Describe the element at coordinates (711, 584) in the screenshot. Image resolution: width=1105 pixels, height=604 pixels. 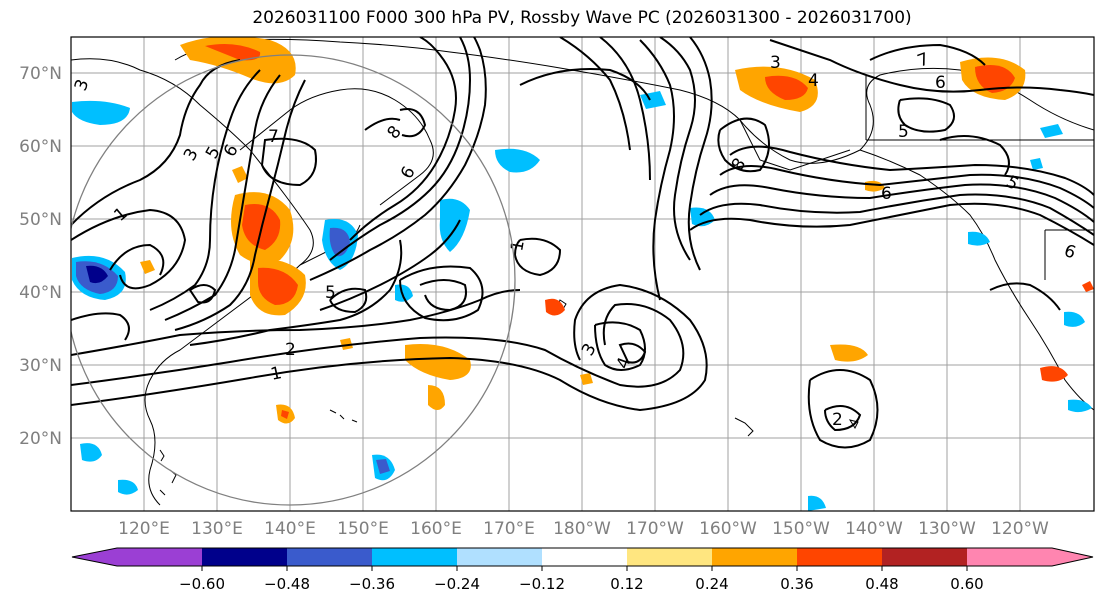
I see `cb-label-p024: 0.24` at that location.